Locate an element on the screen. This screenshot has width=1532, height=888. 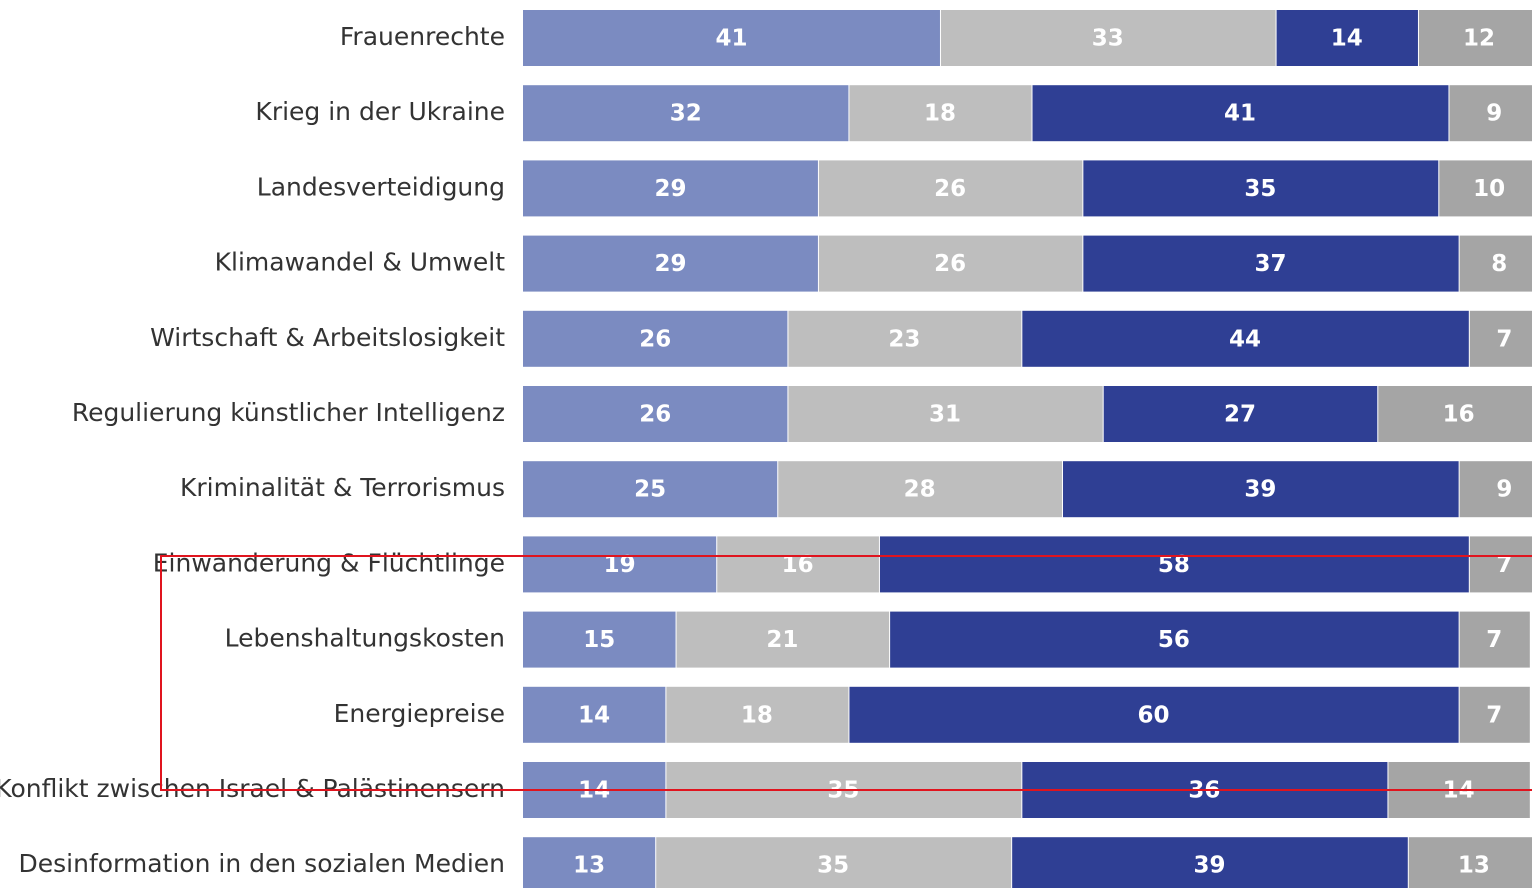
data-label: 12 is located at coordinates (1479, 39).